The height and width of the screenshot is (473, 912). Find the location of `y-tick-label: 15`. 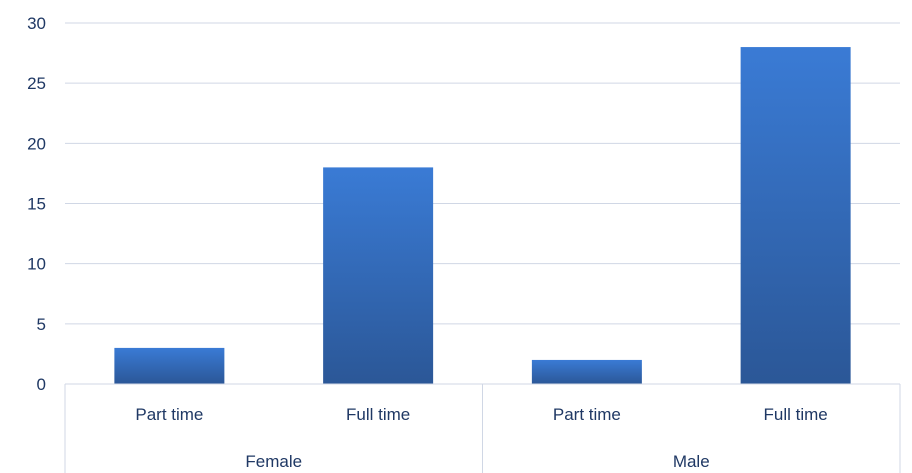

y-tick-label: 15 is located at coordinates (36, 204).